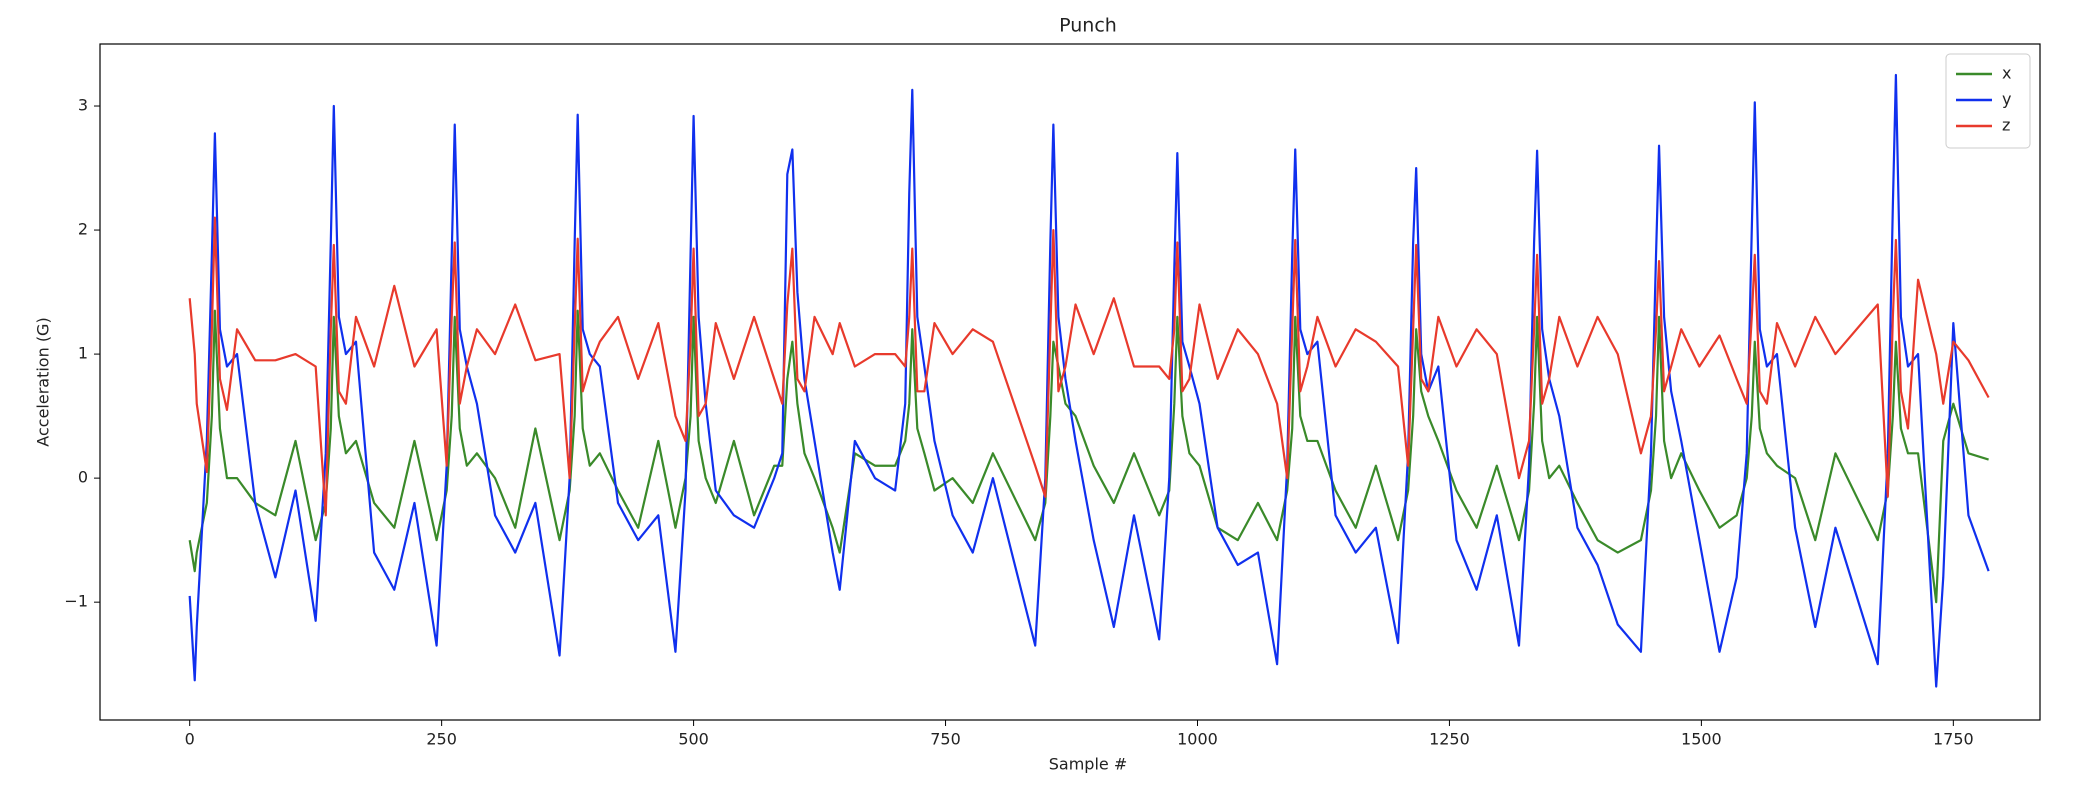 This screenshot has height=790, width=2090. Describe the element at coordinates (76, 601) in the screenshot. I see `y-tick-label: −1` at that location.